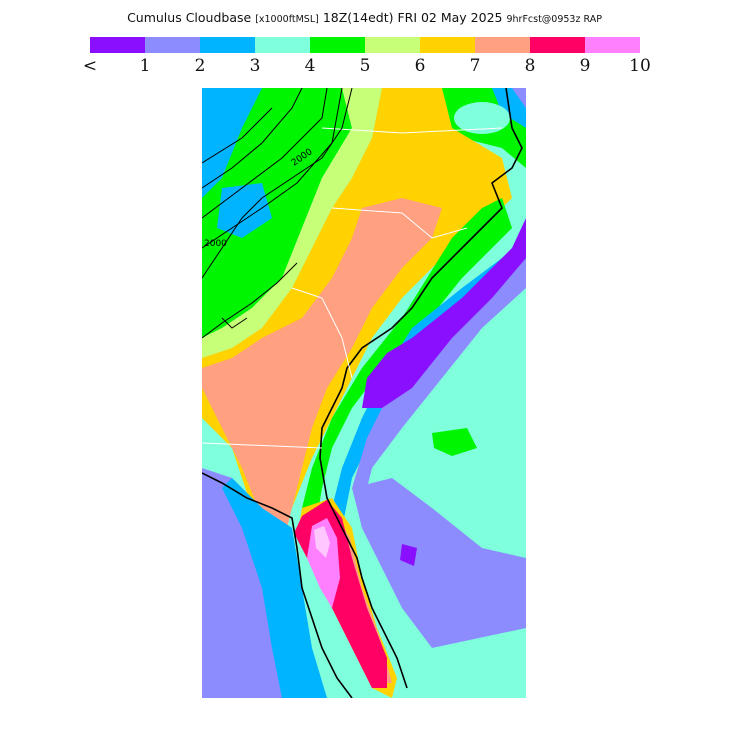 The image size is (729, 729). What do you see at coordinates (189, 17) in the screenshot?
I see `title-main: Cumulus Cloudbase` at bounding box center [189, 17].